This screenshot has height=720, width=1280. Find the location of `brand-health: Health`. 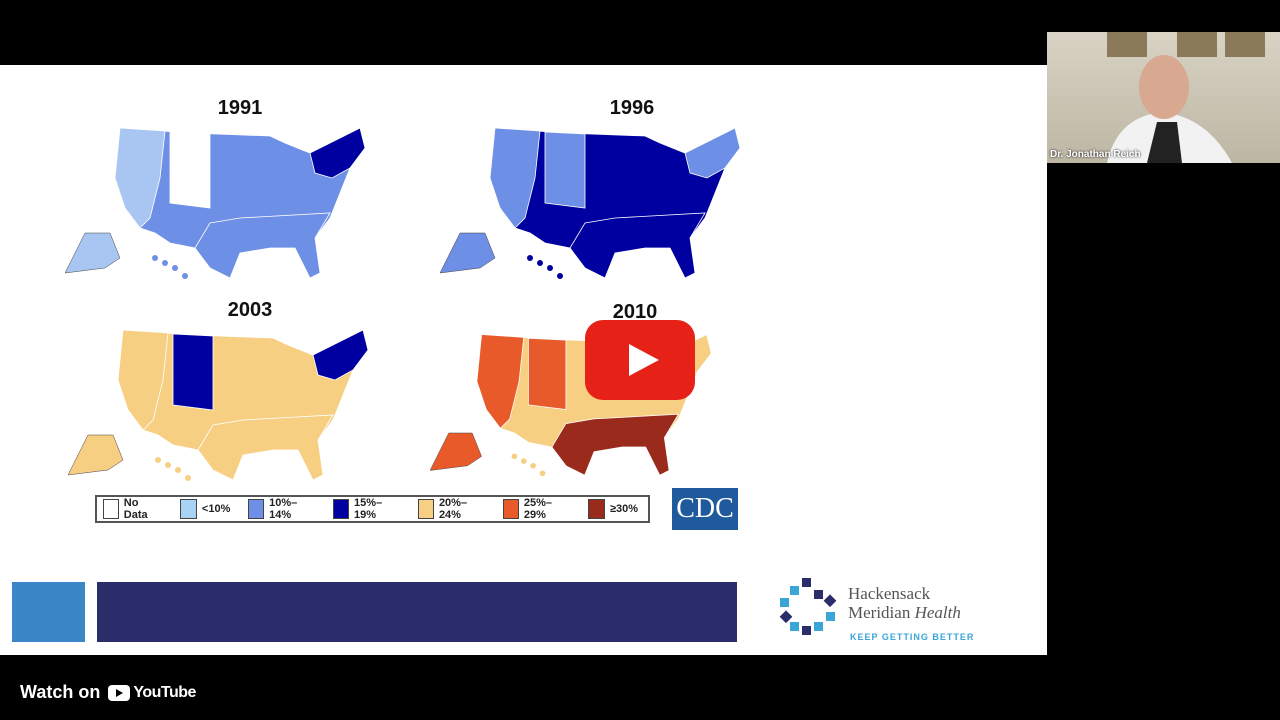

brand-health: Health is located at coordinates (937, 612).